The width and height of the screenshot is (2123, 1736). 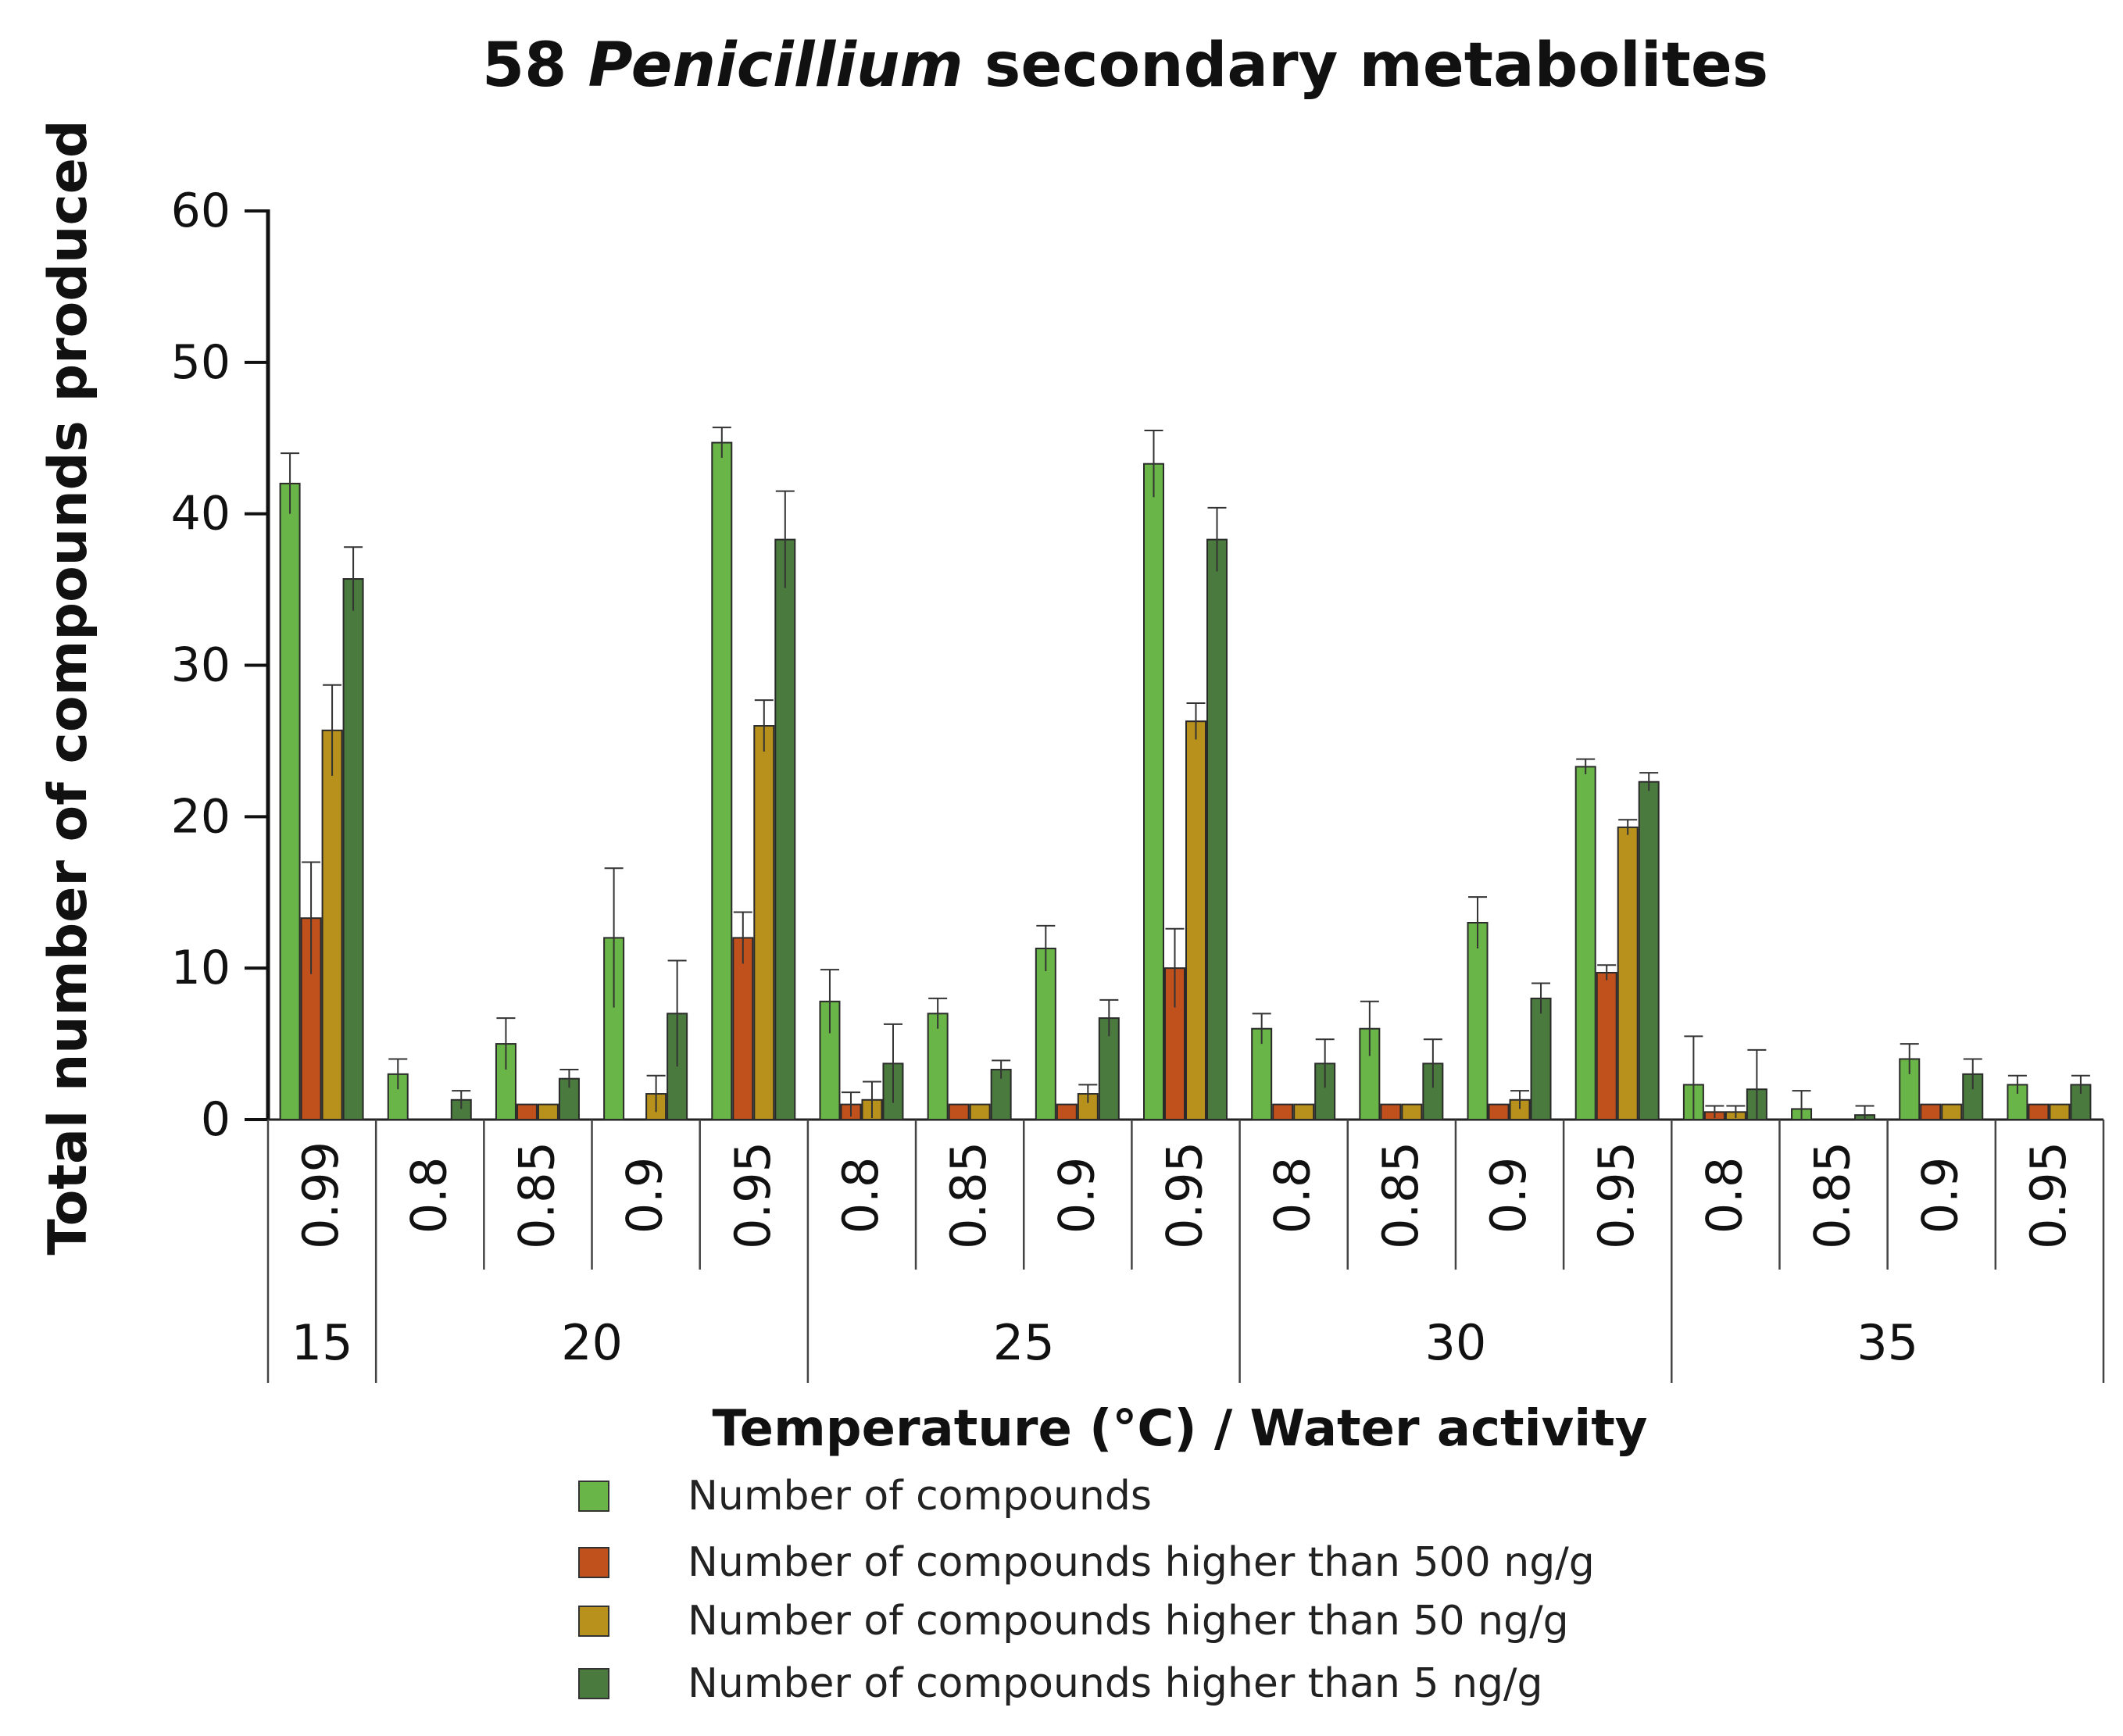 I want to click on y-tick-label: 50, so click(x=201, y=363).